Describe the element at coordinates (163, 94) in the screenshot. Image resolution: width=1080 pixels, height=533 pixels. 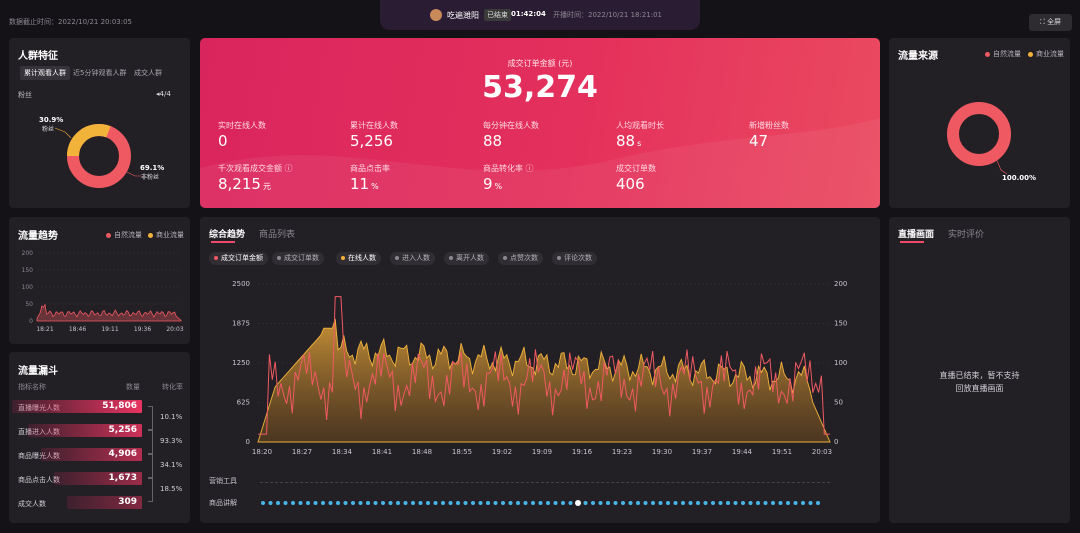
I see `pager: ◂4/4` at that location.